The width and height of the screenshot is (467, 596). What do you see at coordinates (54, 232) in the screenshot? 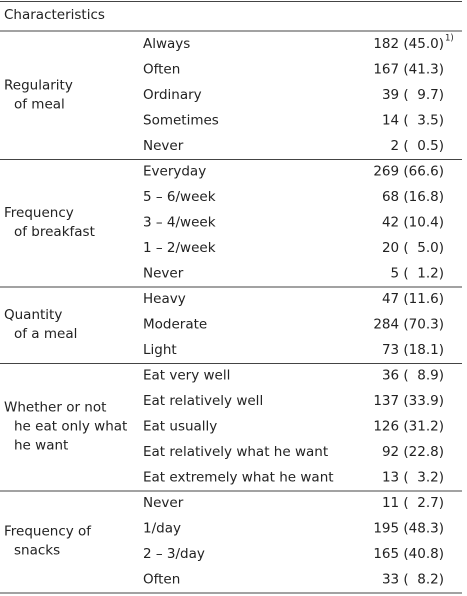
I see `group-label: of breakfast` at bounding box center [54, 232].